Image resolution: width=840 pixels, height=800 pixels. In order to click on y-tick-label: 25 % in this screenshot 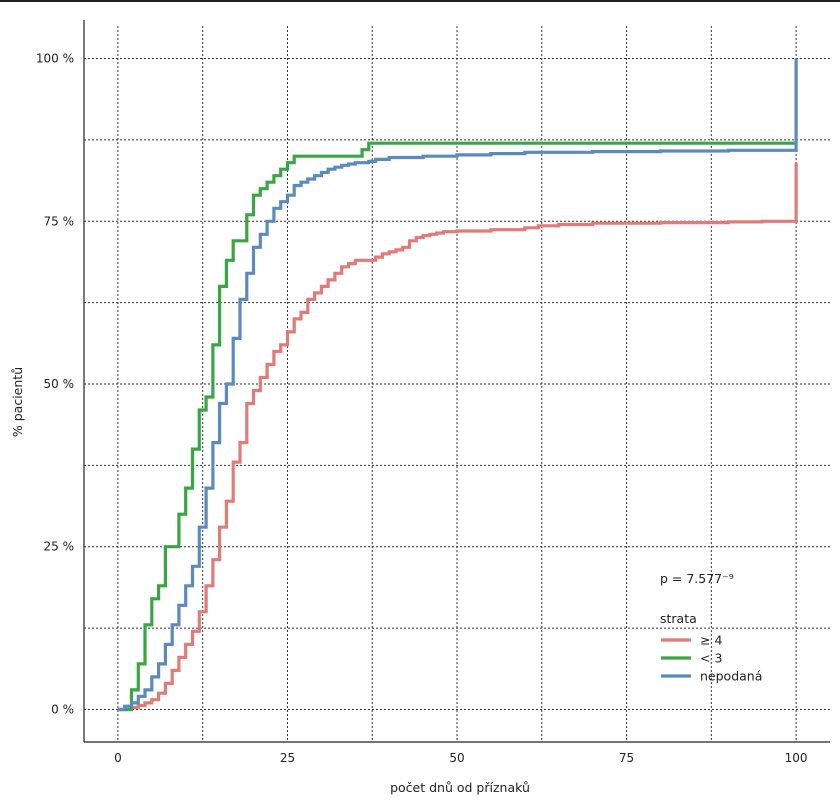, I will do `click(59, 547)`.